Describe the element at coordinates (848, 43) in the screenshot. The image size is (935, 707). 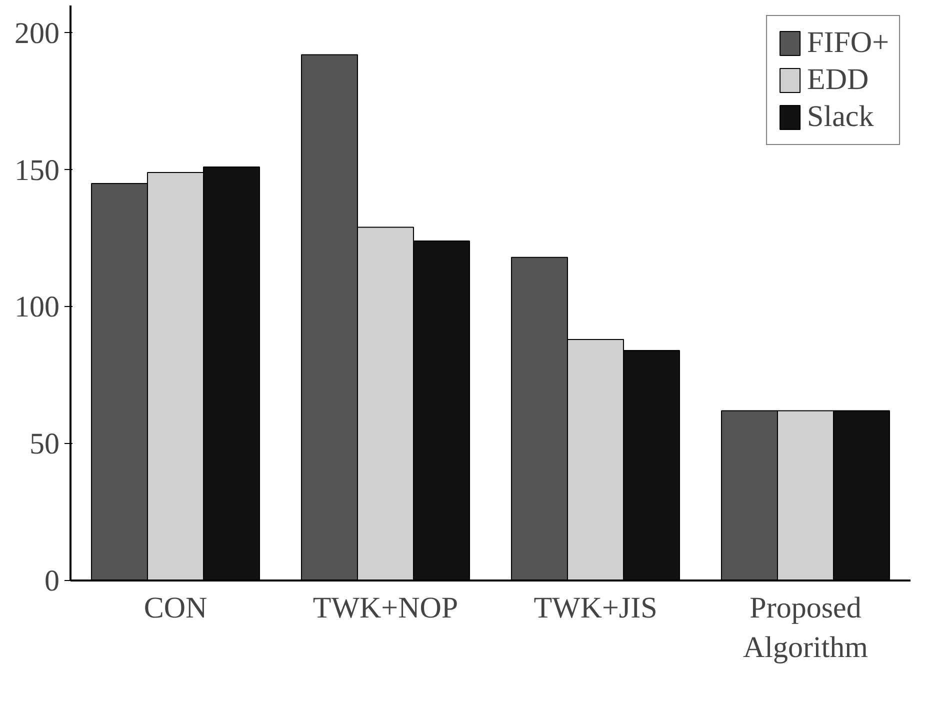
I see `legend-label: FIFO+` at that location.